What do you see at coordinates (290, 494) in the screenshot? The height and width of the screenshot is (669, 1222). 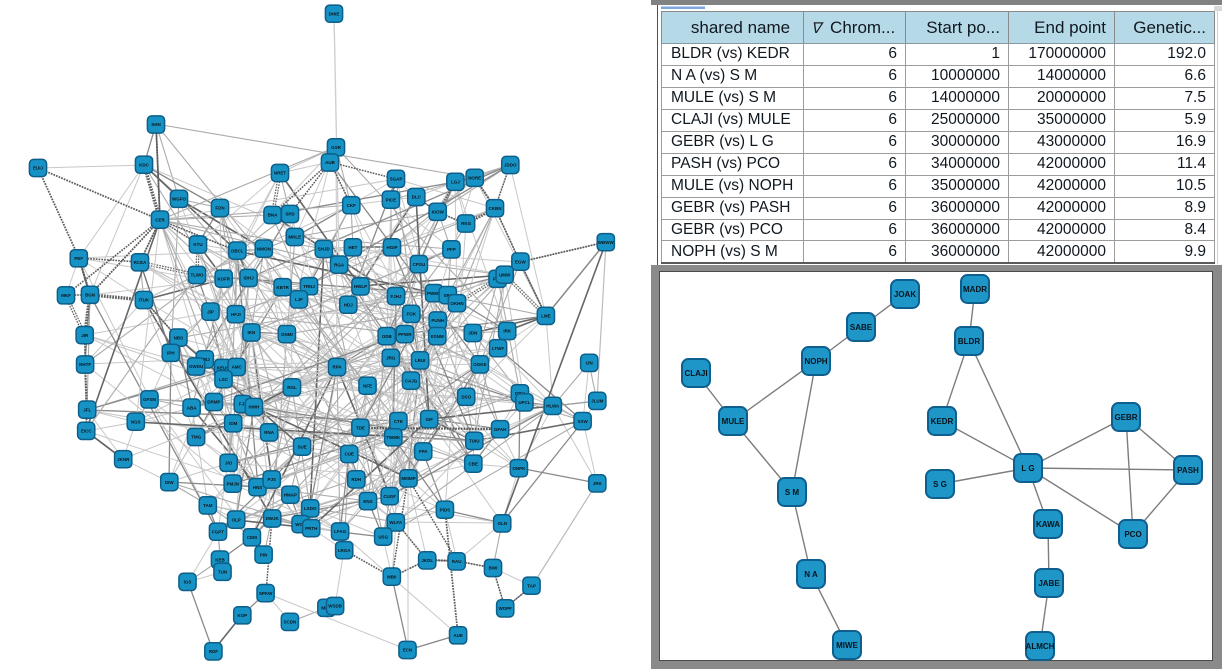 I see `svg-text: HMAP` at bounding box center [290, 494].